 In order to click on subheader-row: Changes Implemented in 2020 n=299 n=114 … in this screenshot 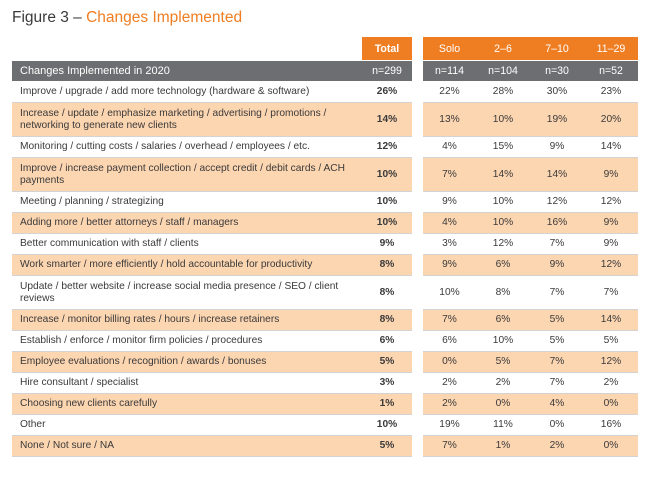, I will do `click(325, 71)`.